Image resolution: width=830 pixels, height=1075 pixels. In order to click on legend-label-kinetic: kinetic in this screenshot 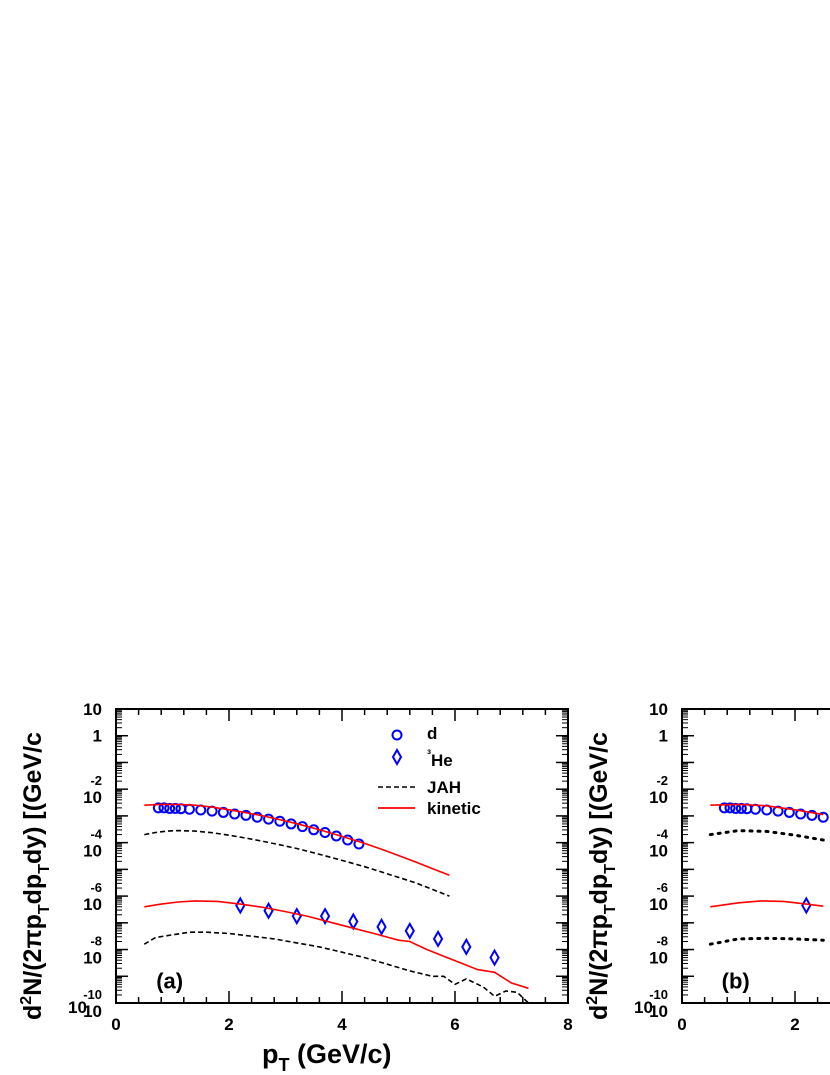, I will do `click(454, 808)`.